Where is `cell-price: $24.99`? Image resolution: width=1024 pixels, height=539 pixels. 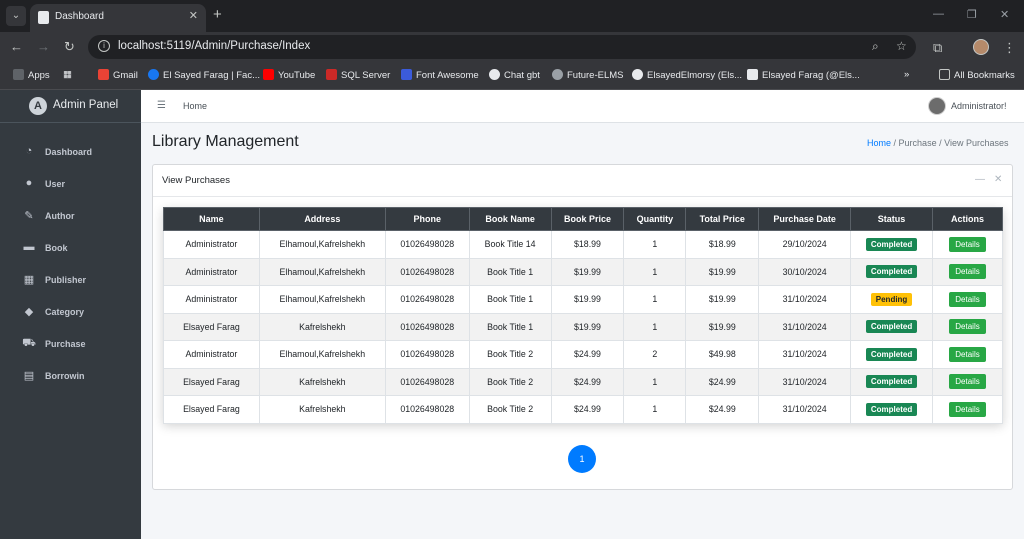 cell-price: $24.99 is located at coordinates (587, 354).